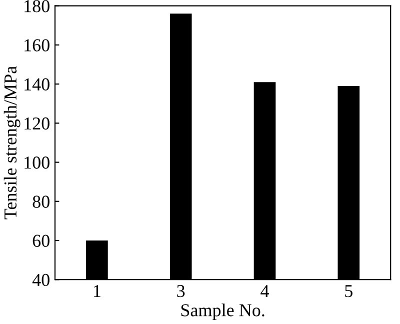 The height and width of the screenshot is (324, 400). Describe the element at coordinates (37, 123) in the screenshot. I see `y-tick-label: 120` at that location.